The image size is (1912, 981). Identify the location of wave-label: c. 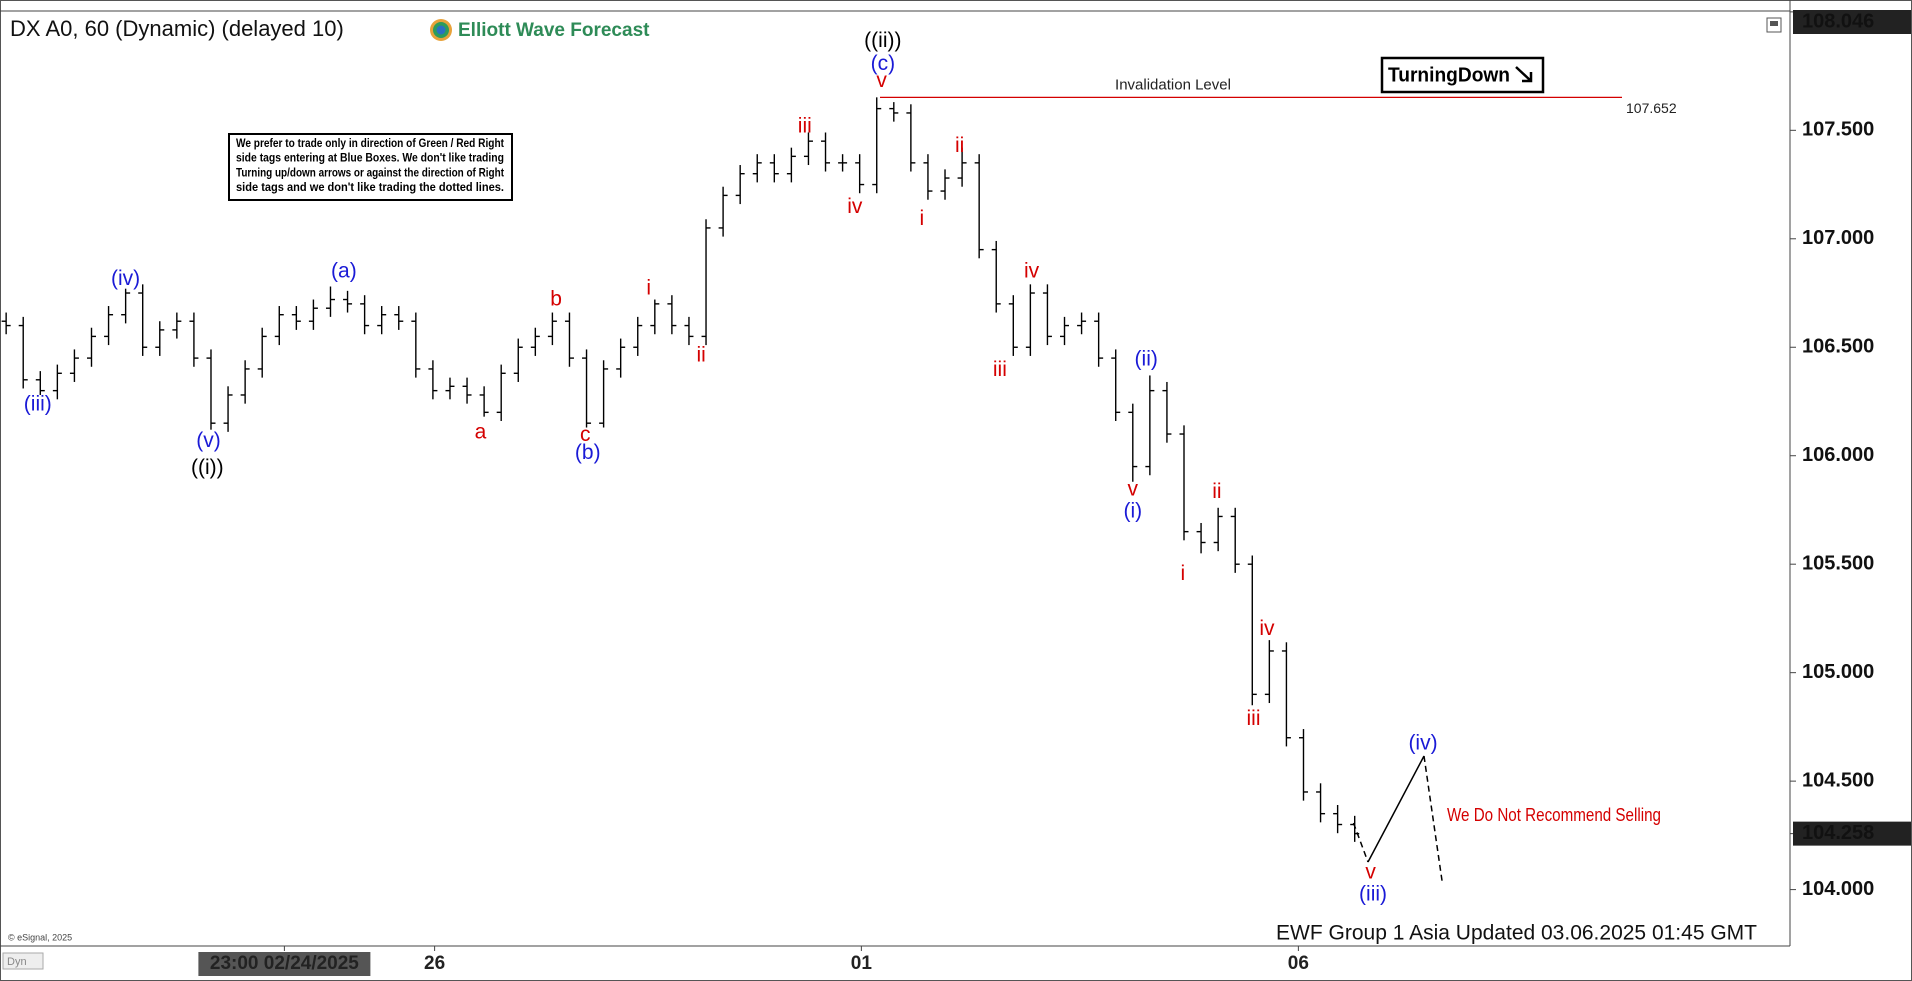
(585, 434).